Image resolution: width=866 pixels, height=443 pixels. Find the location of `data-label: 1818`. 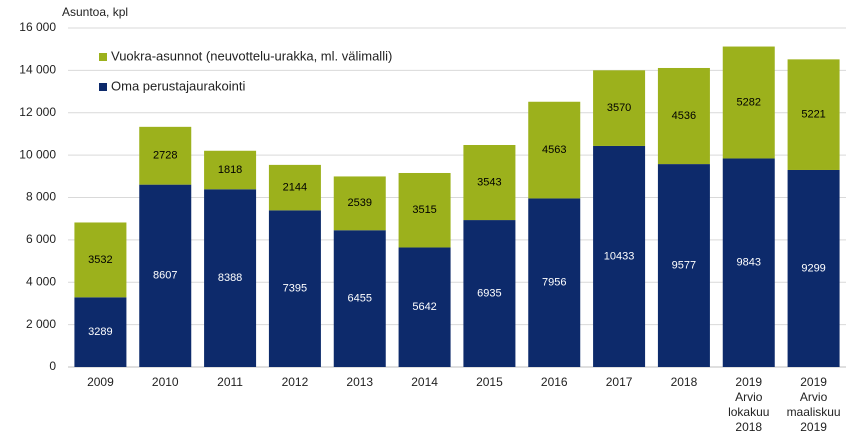

data-label: 1818 is located at coordinates (230, 170).